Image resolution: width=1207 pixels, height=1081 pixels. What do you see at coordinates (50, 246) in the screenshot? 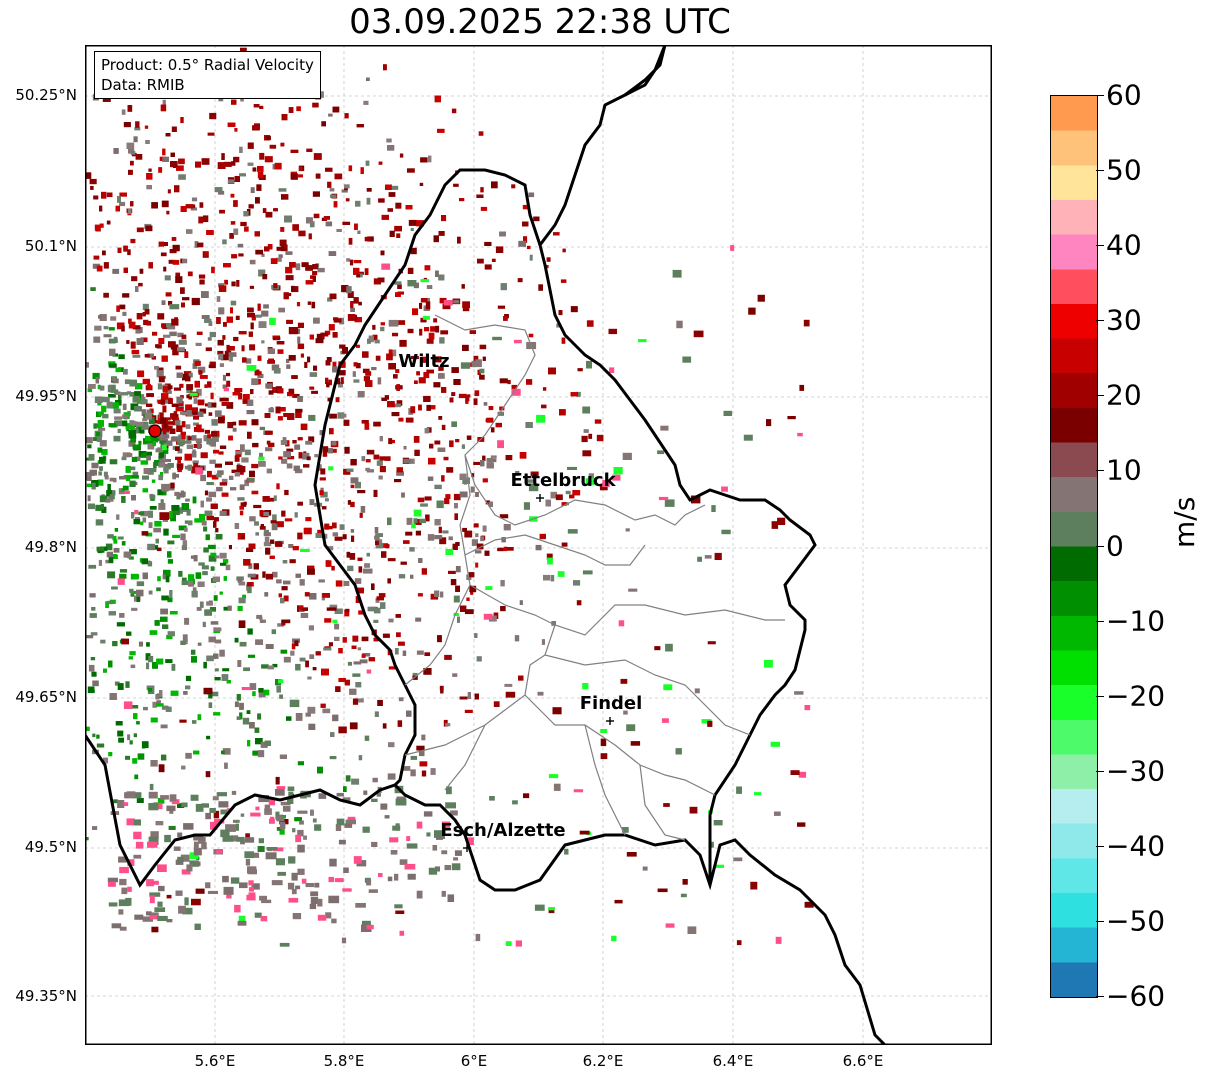
I see `latitude-label: 50.1°N` at bounding box center [50, 246].